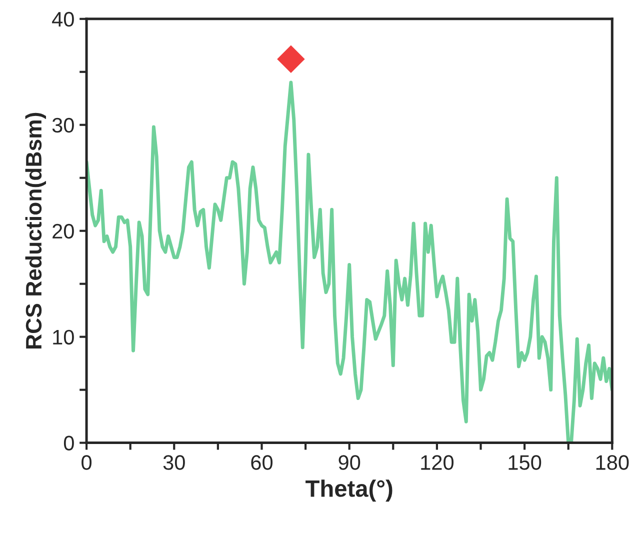 This screenshot has height=540, width=641. Describe the element at coordinates (87, 462) in the screenshot. I see `x-tick-label: 0` at that location.